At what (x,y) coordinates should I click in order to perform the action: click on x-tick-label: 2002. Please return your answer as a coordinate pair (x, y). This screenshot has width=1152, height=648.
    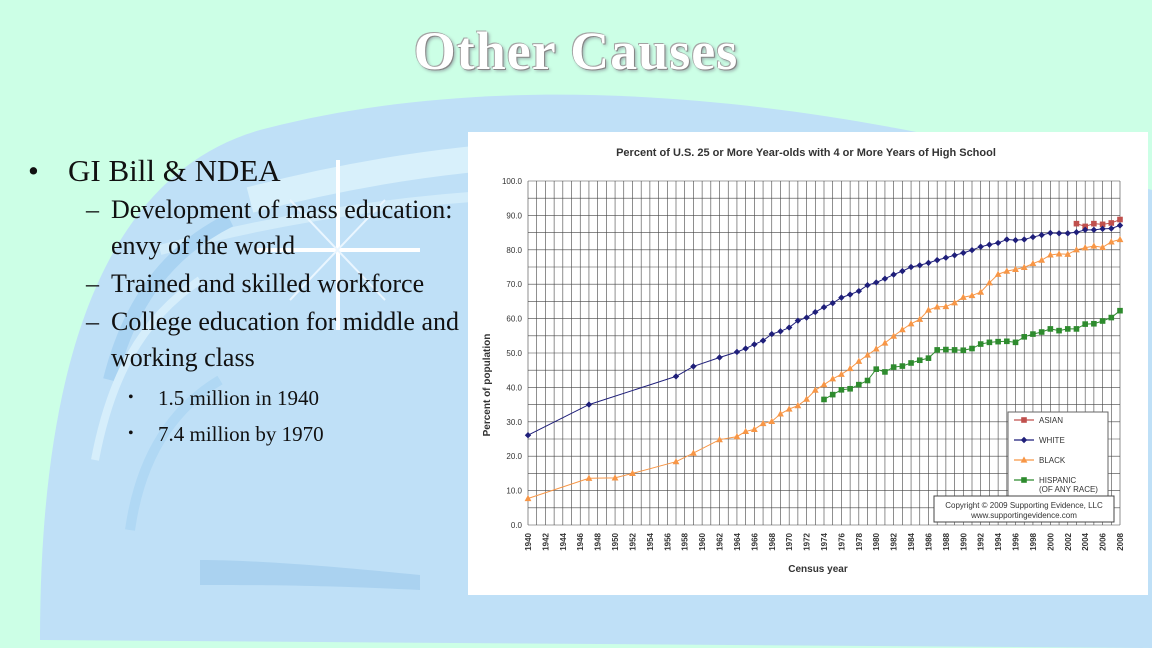
    Looking at the image, I should click on (1068, 541).